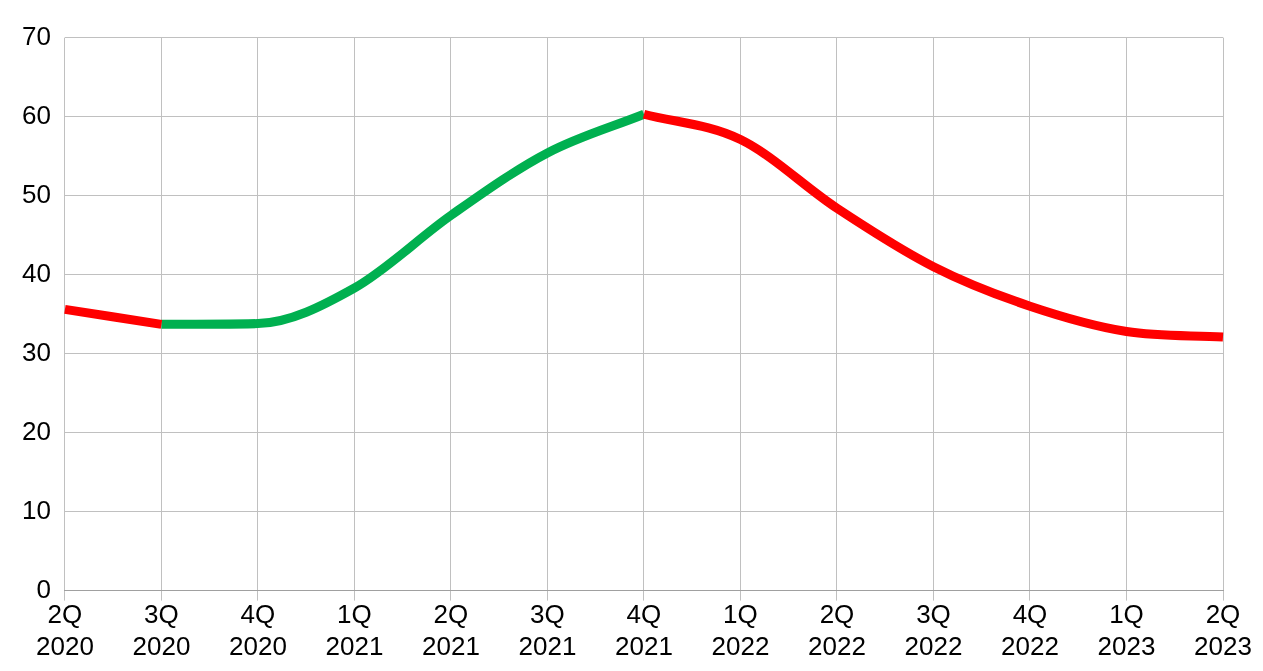 The width and height of the screenshot is (1263, 671). What do you see at coordinates (36, 35) in the screenshot?
I see `y-tick-label: 70` at bounding box center [36, 35].